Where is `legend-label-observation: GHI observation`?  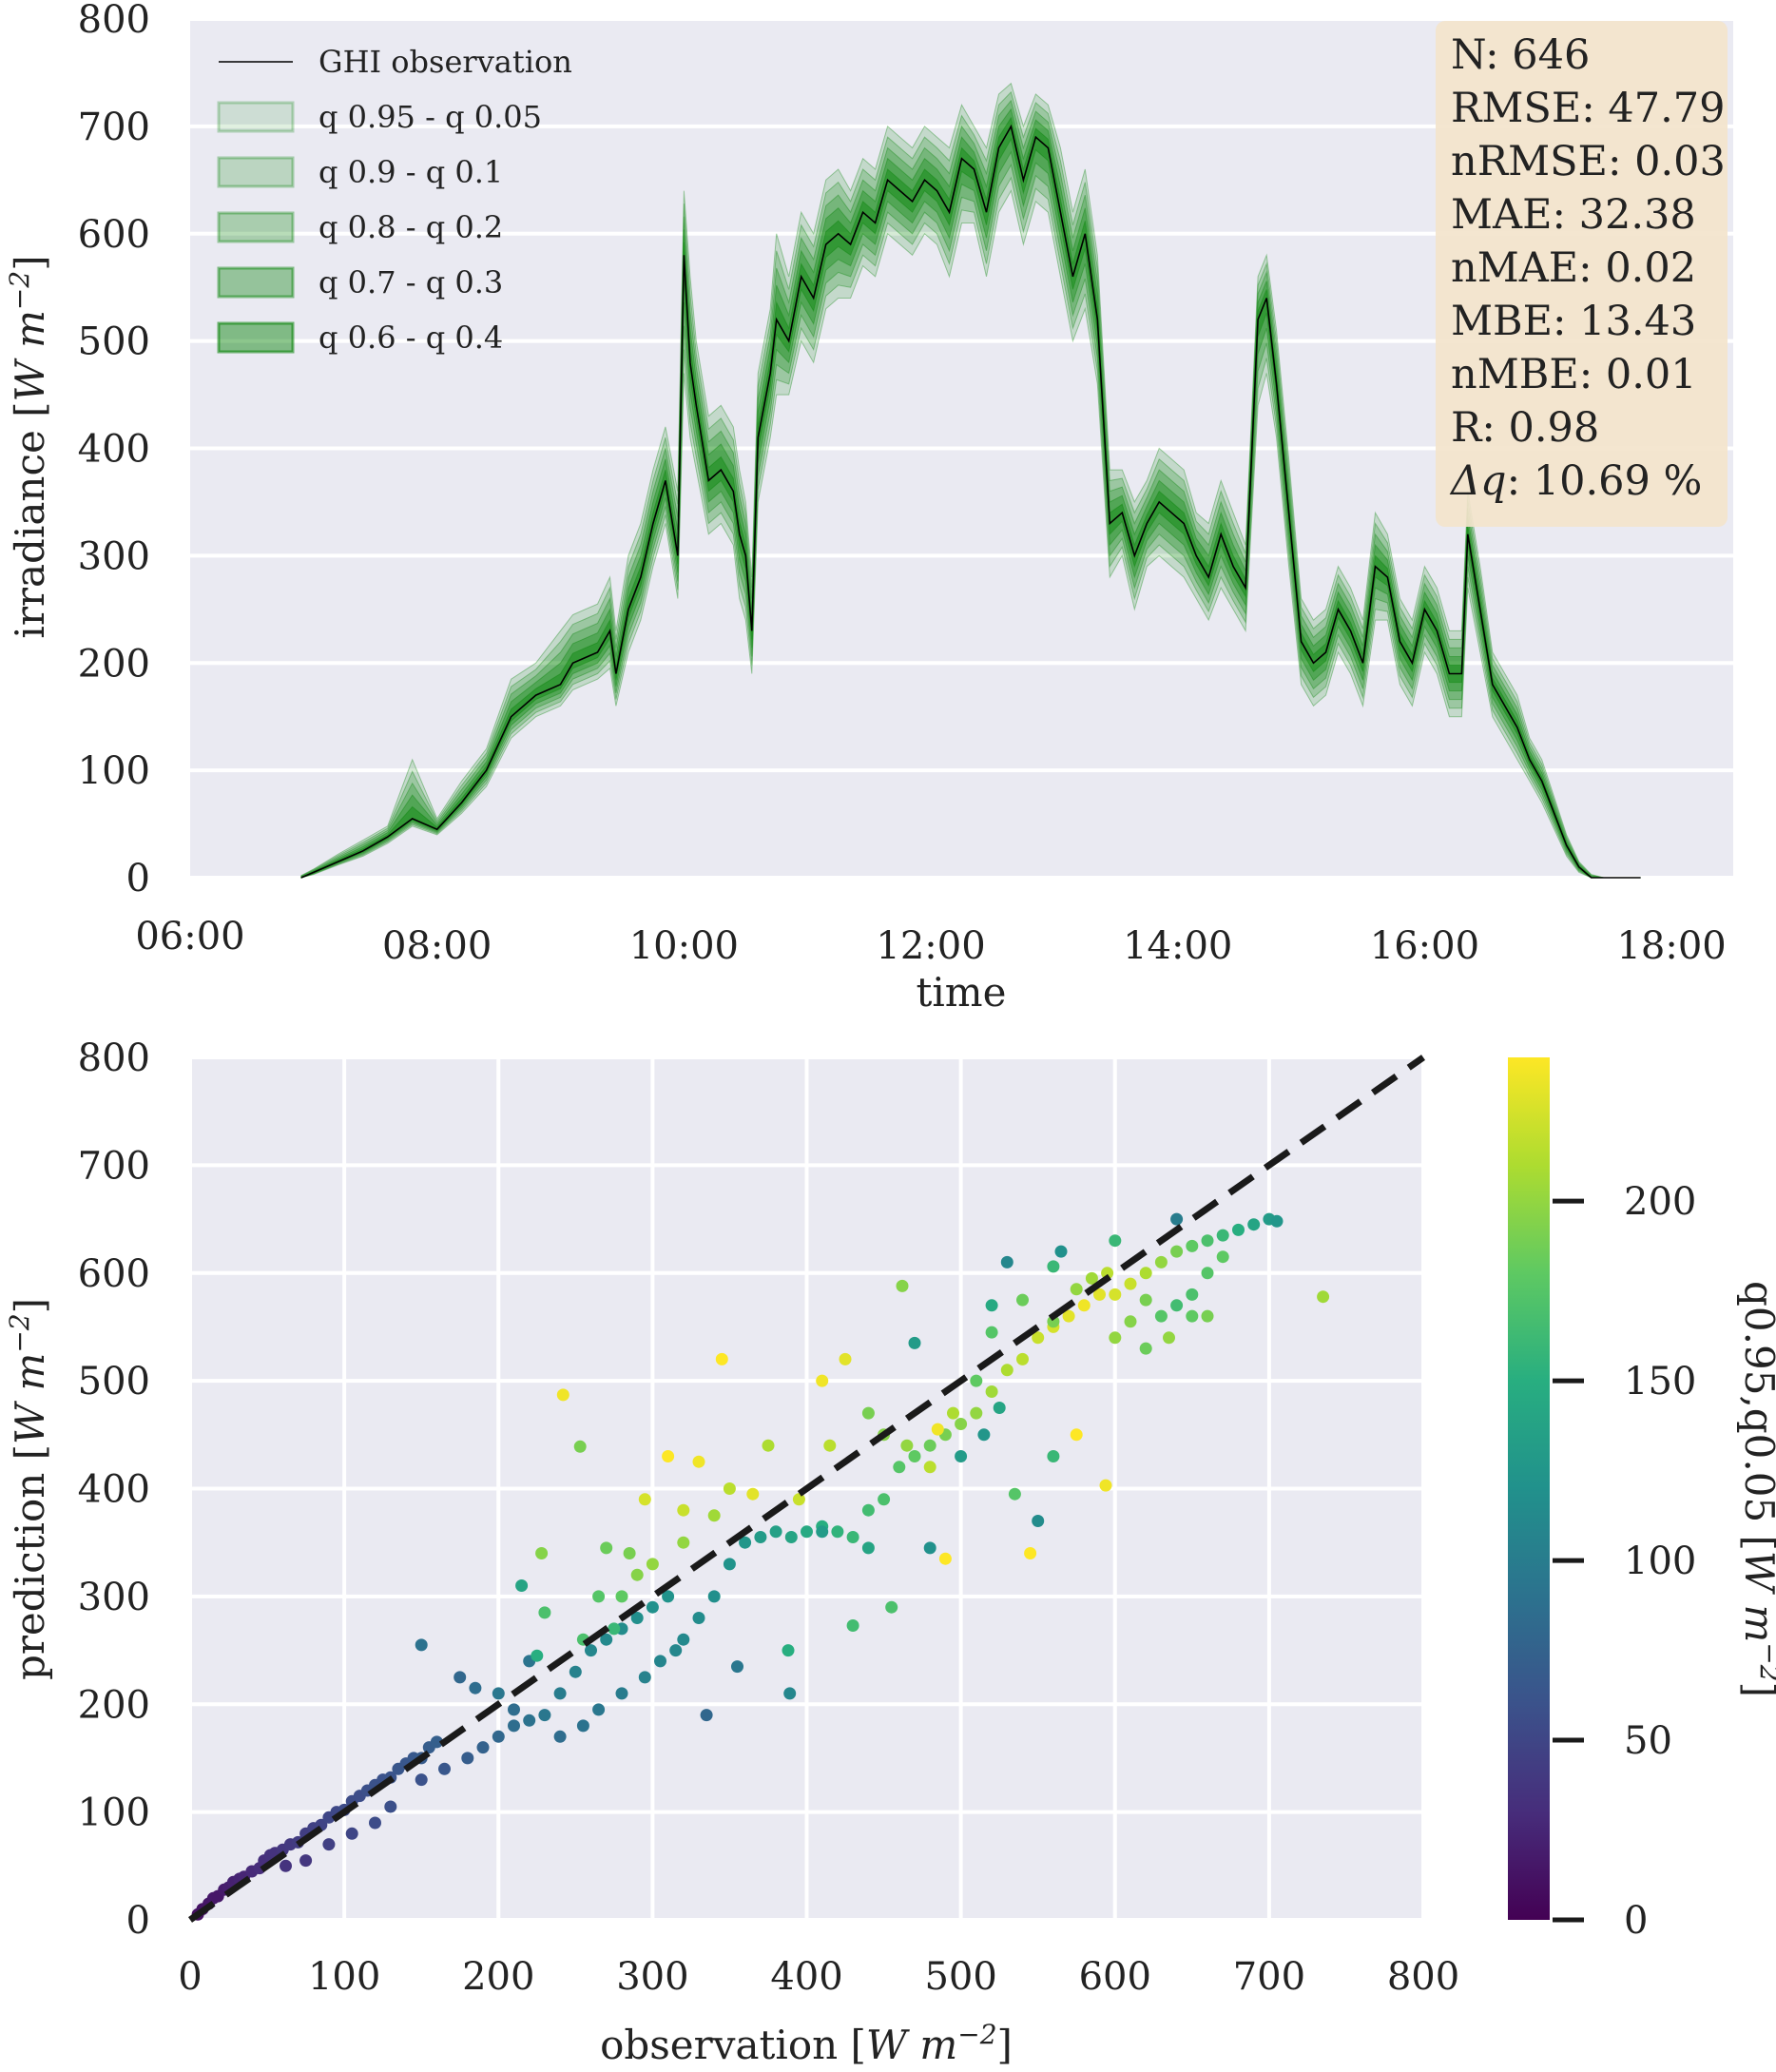 legend-label-observation: GHI observation is located at coordinates (445, 62).